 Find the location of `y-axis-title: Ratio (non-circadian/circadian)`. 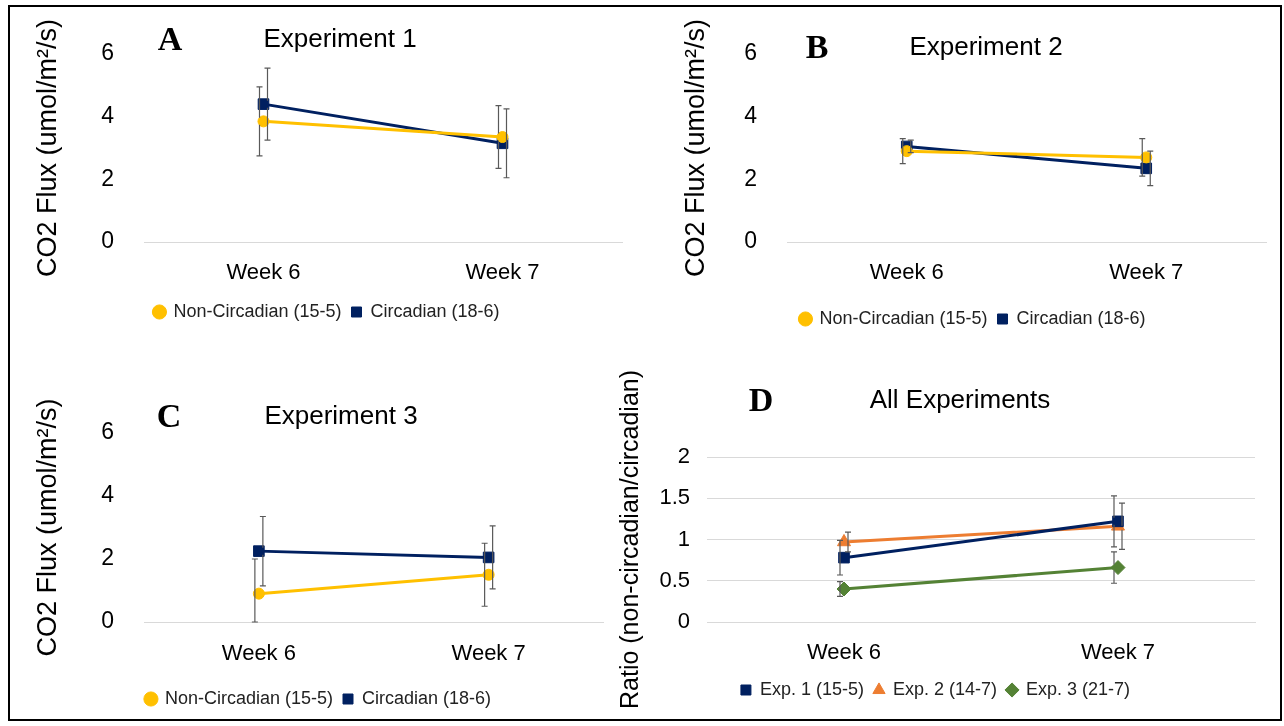

y-axis-title: Ratio (non-circadian/circadian) is located at coordinates (628, 539).